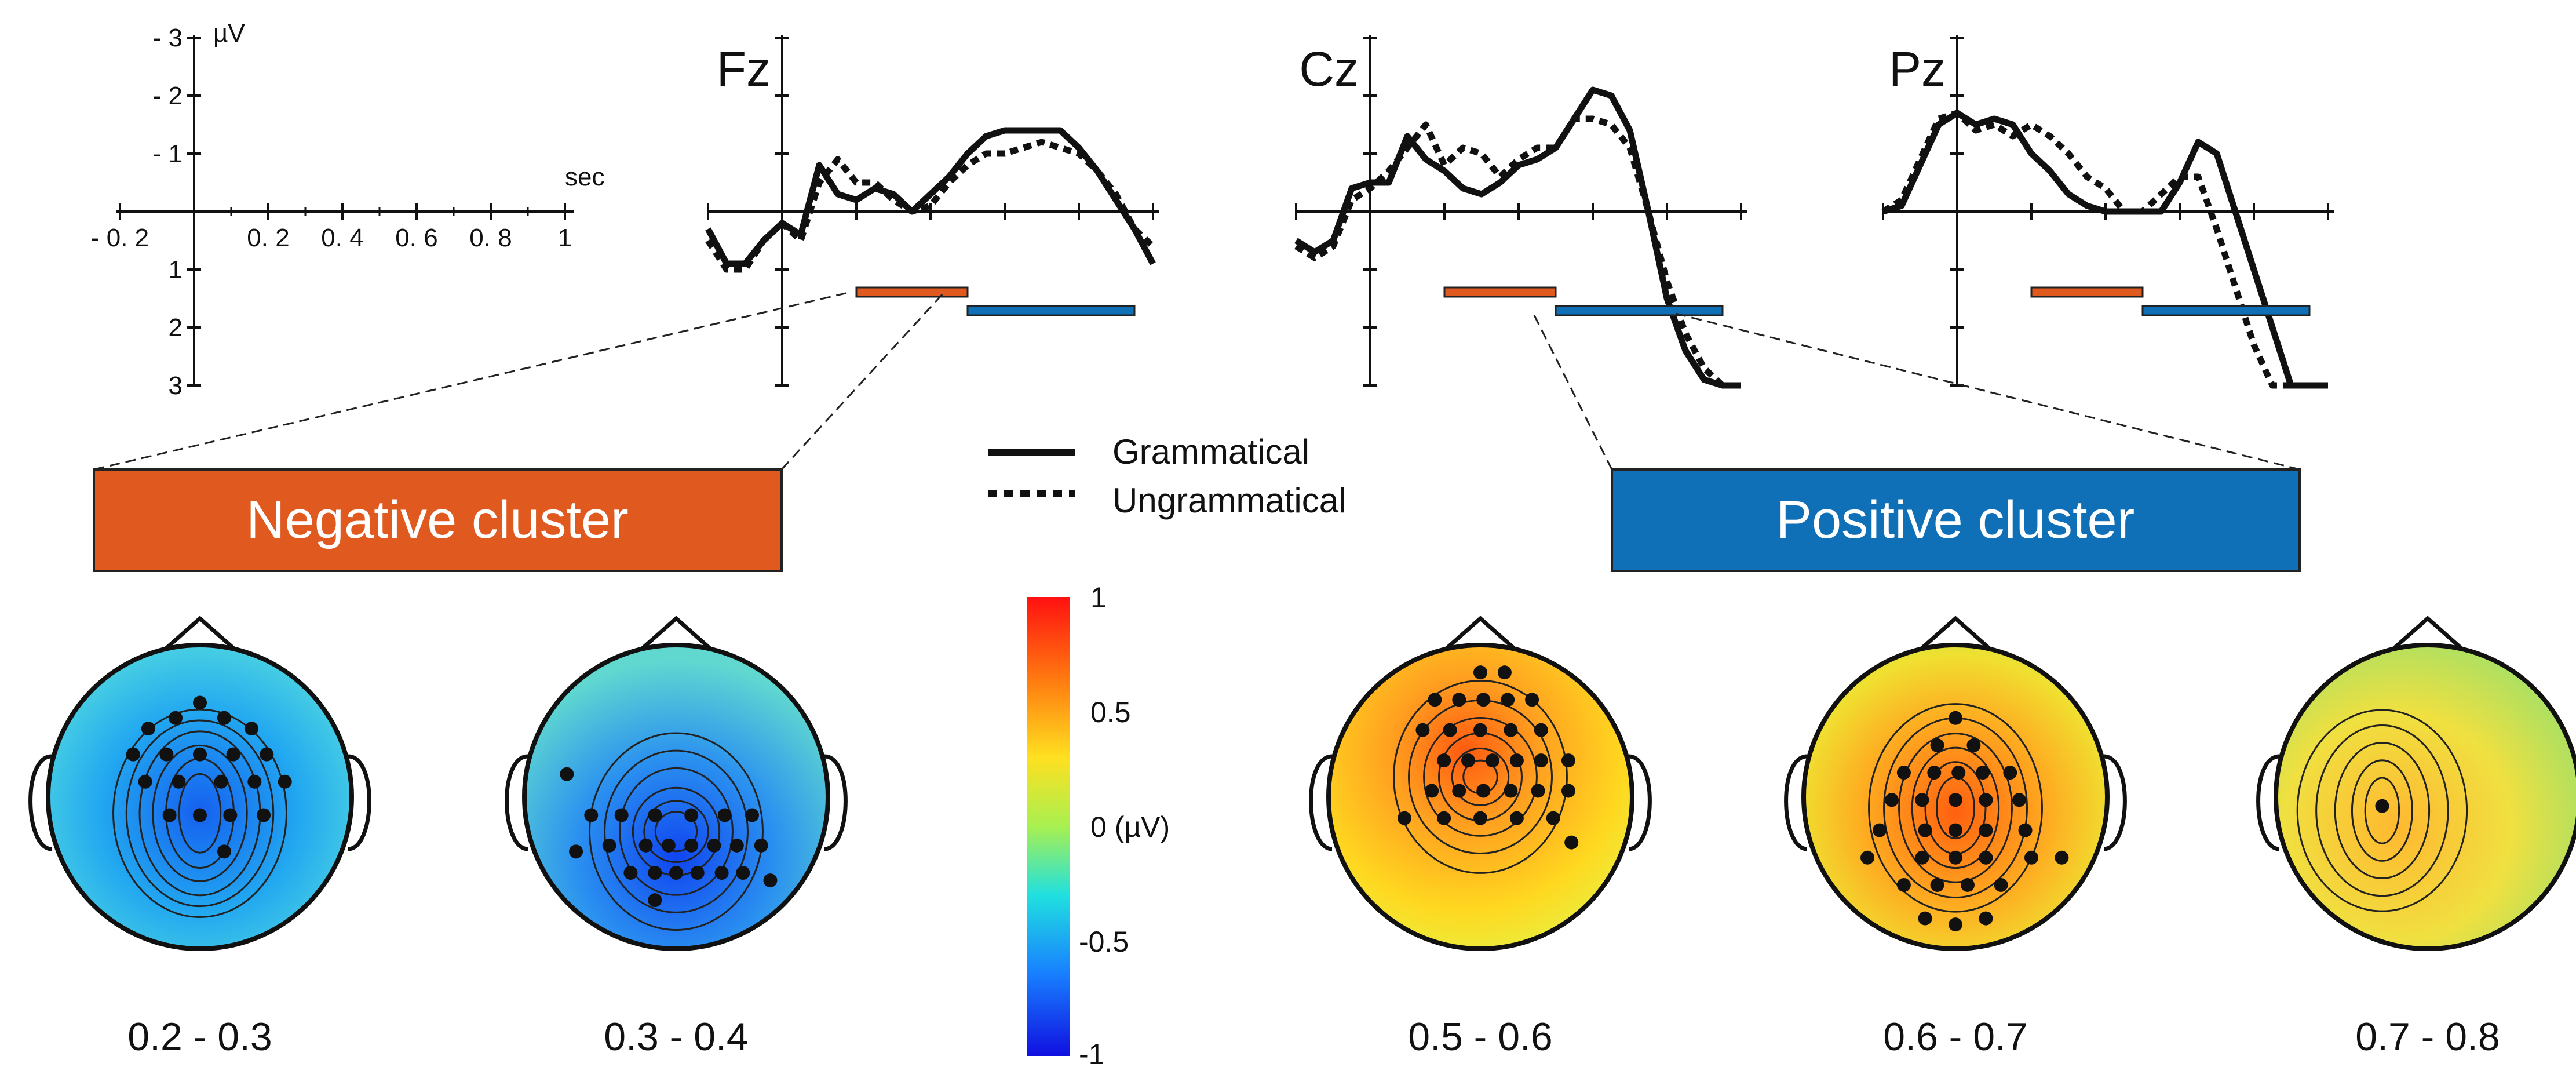 The image size is (2576, 1067). I want to click on negative-cluster-label: Negative cluster, so click(437, 519).